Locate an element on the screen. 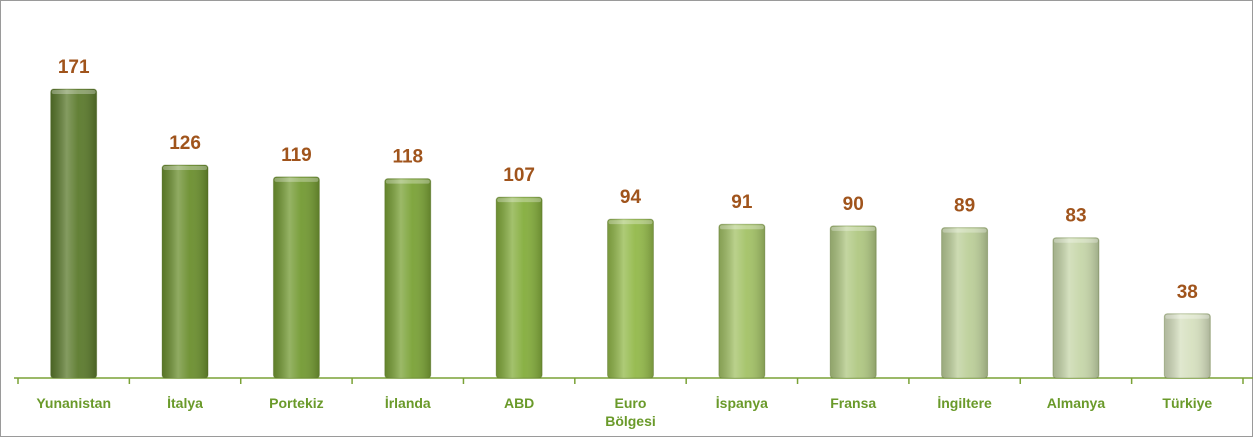  value-label: 171 is located at coordinates (74, 67).